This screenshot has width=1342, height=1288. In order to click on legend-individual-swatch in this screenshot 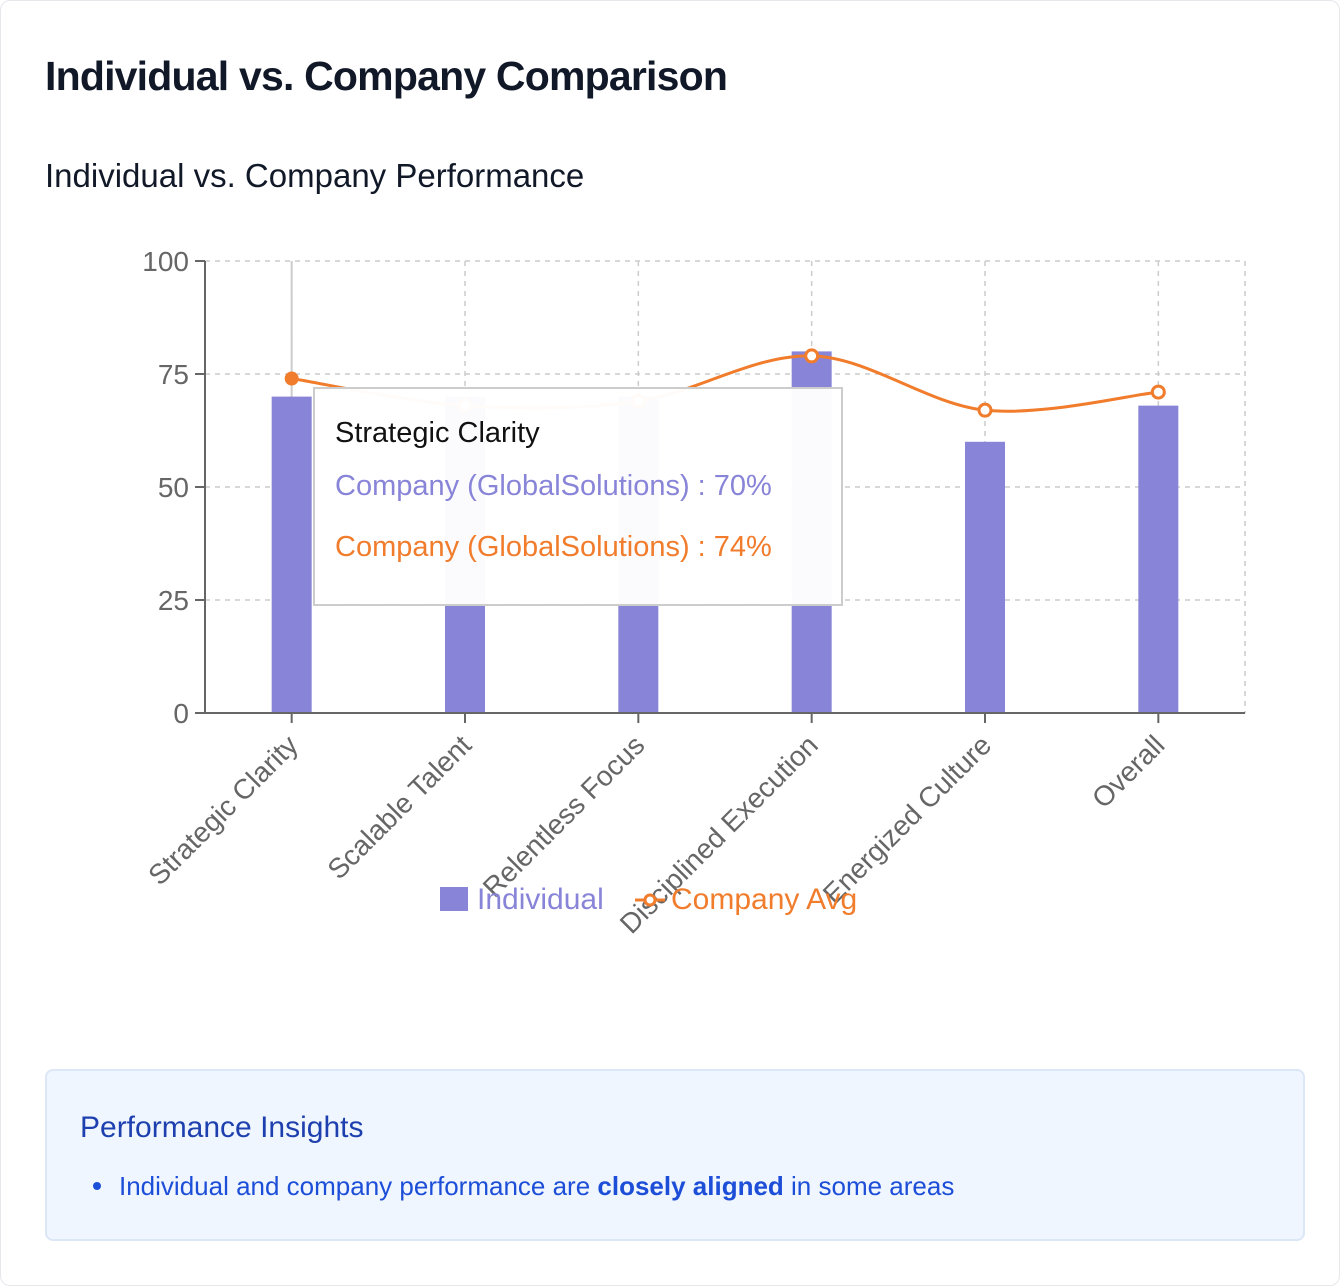, I will do `click(454, 899)`.